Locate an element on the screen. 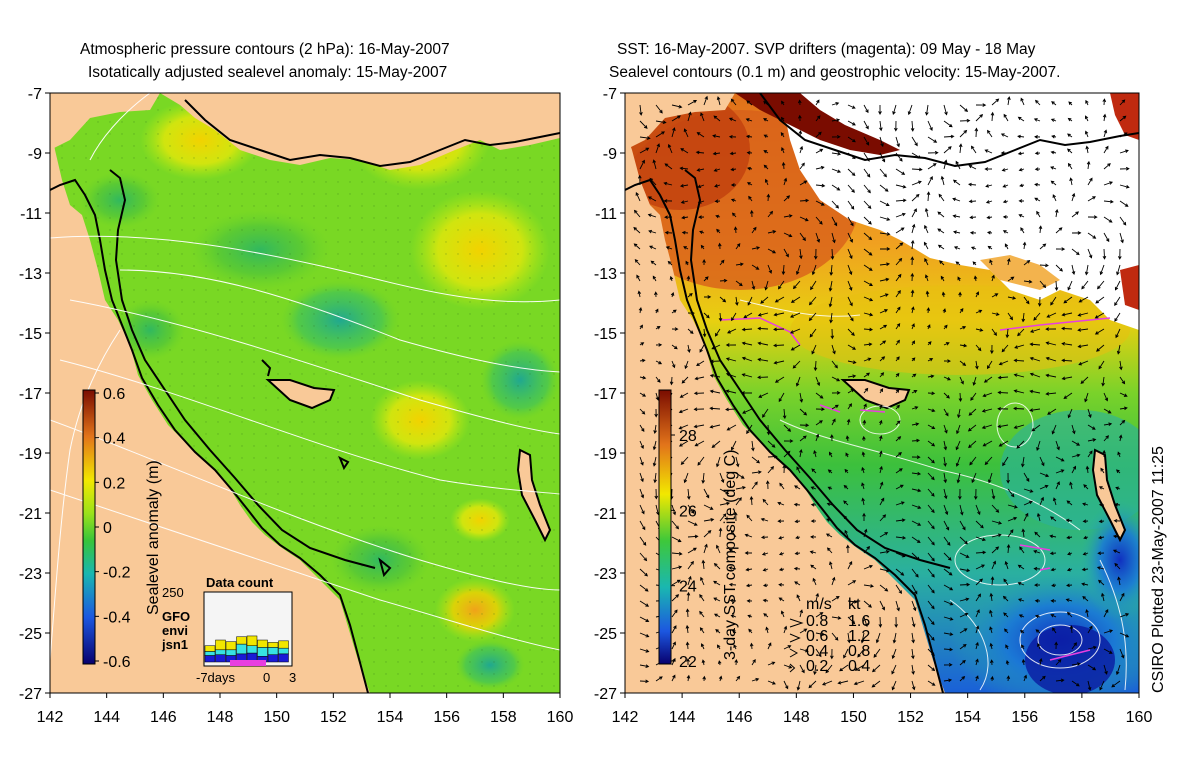  data-count-legend-GFO: GFO is located at coordinates (176, 616).